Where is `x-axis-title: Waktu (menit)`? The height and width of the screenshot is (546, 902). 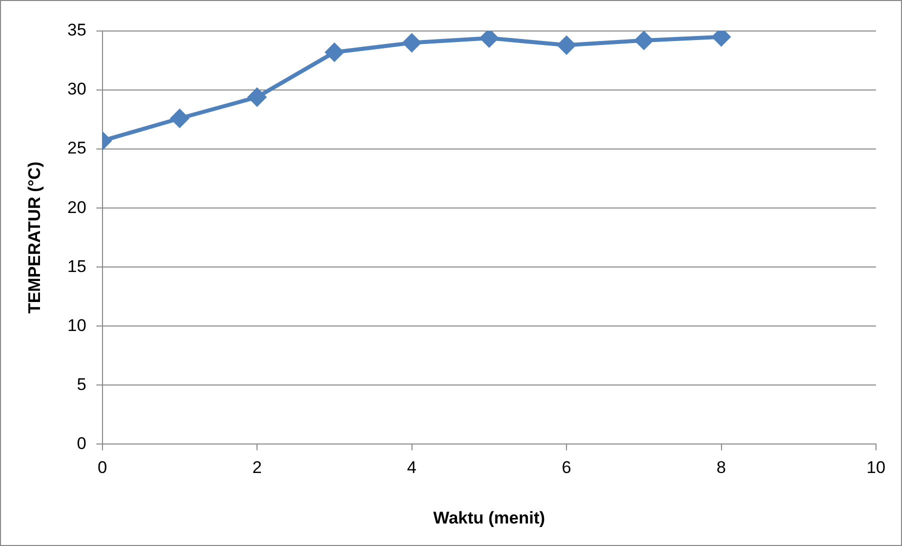
x-axis-title: Waktu (menit) is located at coordinates (489, 518).